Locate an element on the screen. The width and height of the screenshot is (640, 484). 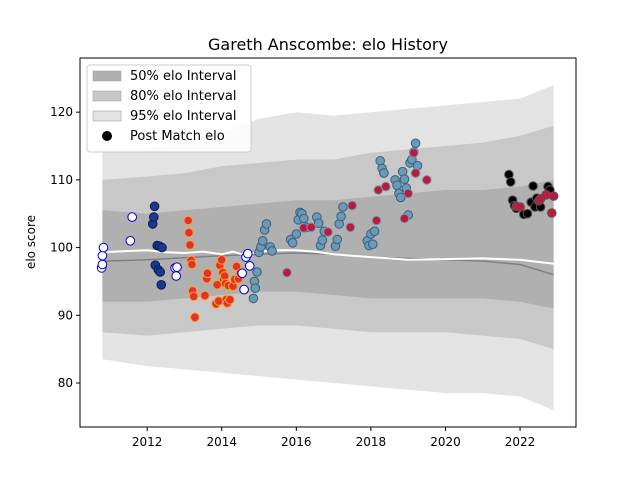
x-tick-label: 2022 is located at coordinates (520, 442).